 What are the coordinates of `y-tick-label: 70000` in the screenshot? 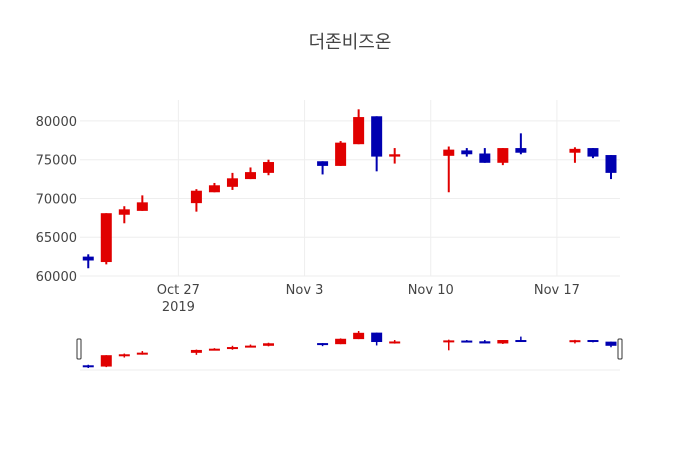 It's located at (56, 199).